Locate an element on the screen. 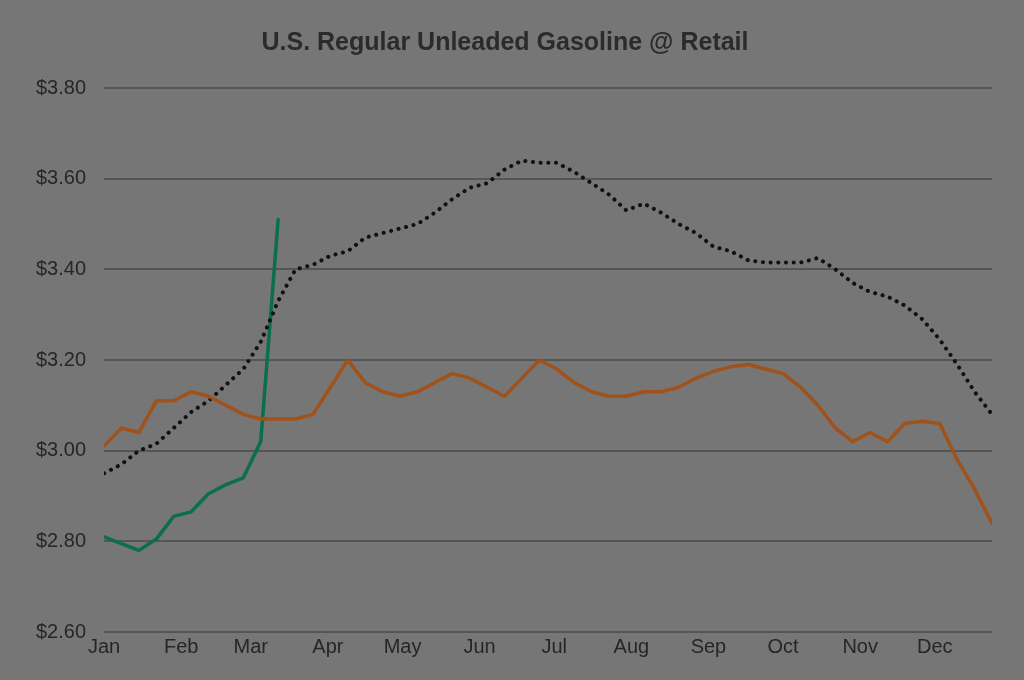  y-tick-label: $2.80 is located at coordinates (61, 539).